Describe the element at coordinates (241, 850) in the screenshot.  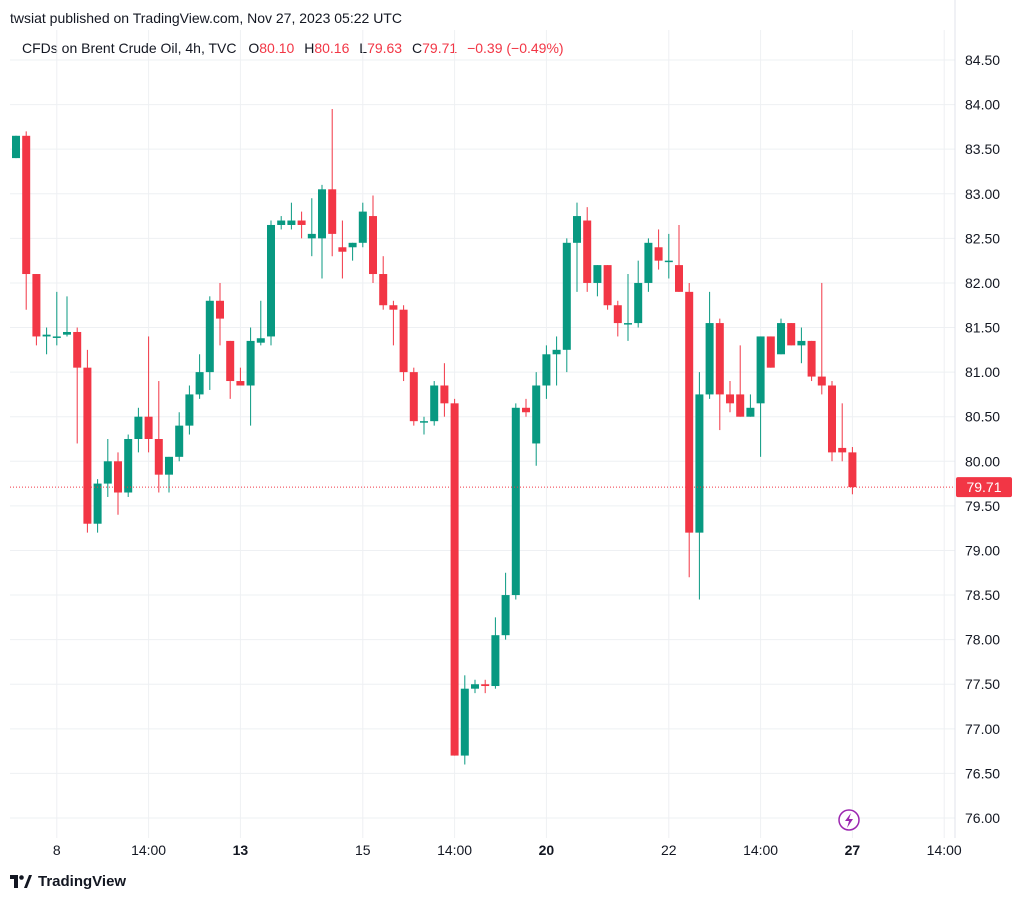
I see `x-tick-label: 13` at that location.